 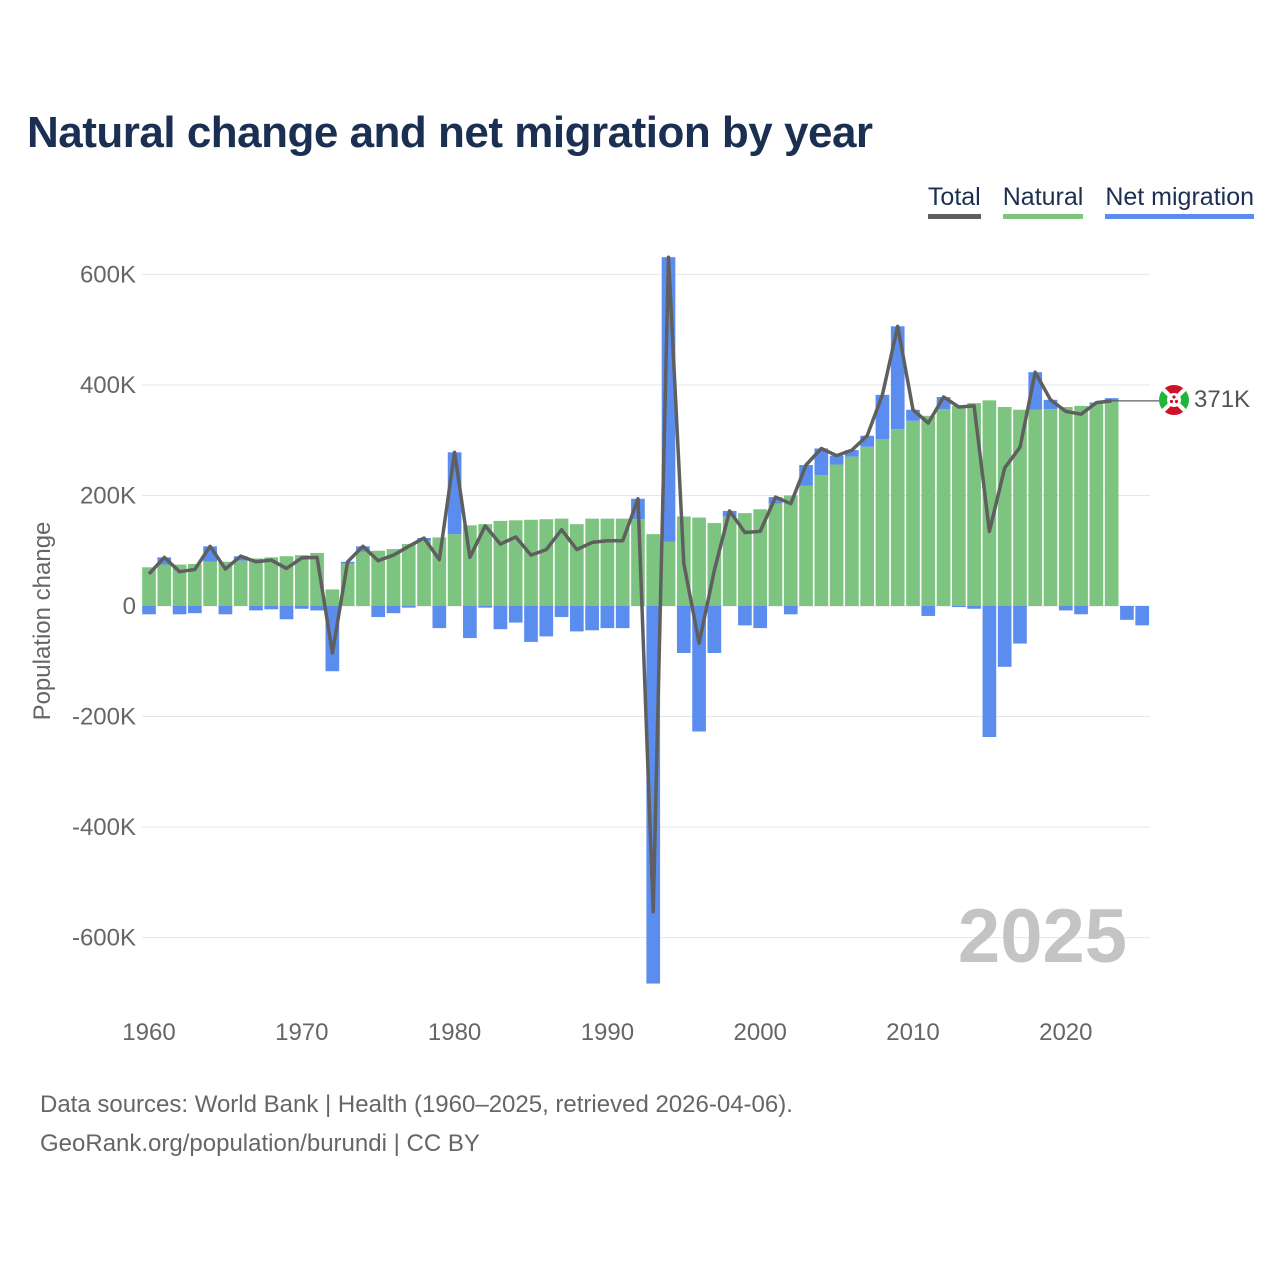 What do you see at coordinates (1043, 201) in the screenshot?
I see `legend-natural: Natural` at bounding box center [1043, 201].